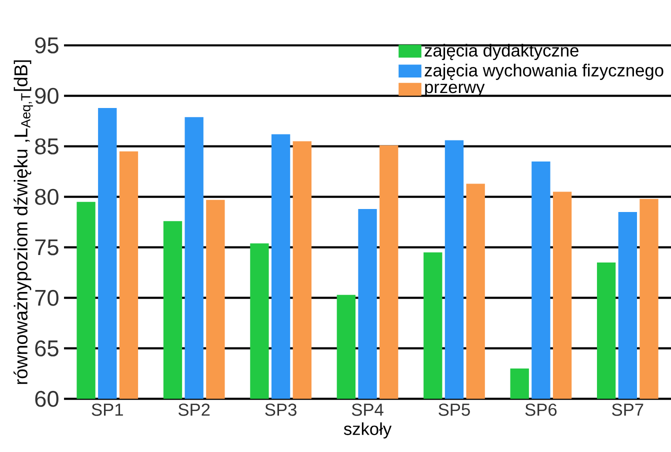 The height and width of the screenshot is (452, 671). Describe the element at coordinates (454, 409) in the screenshot. I see `x-tick-label: SP5` at that location.